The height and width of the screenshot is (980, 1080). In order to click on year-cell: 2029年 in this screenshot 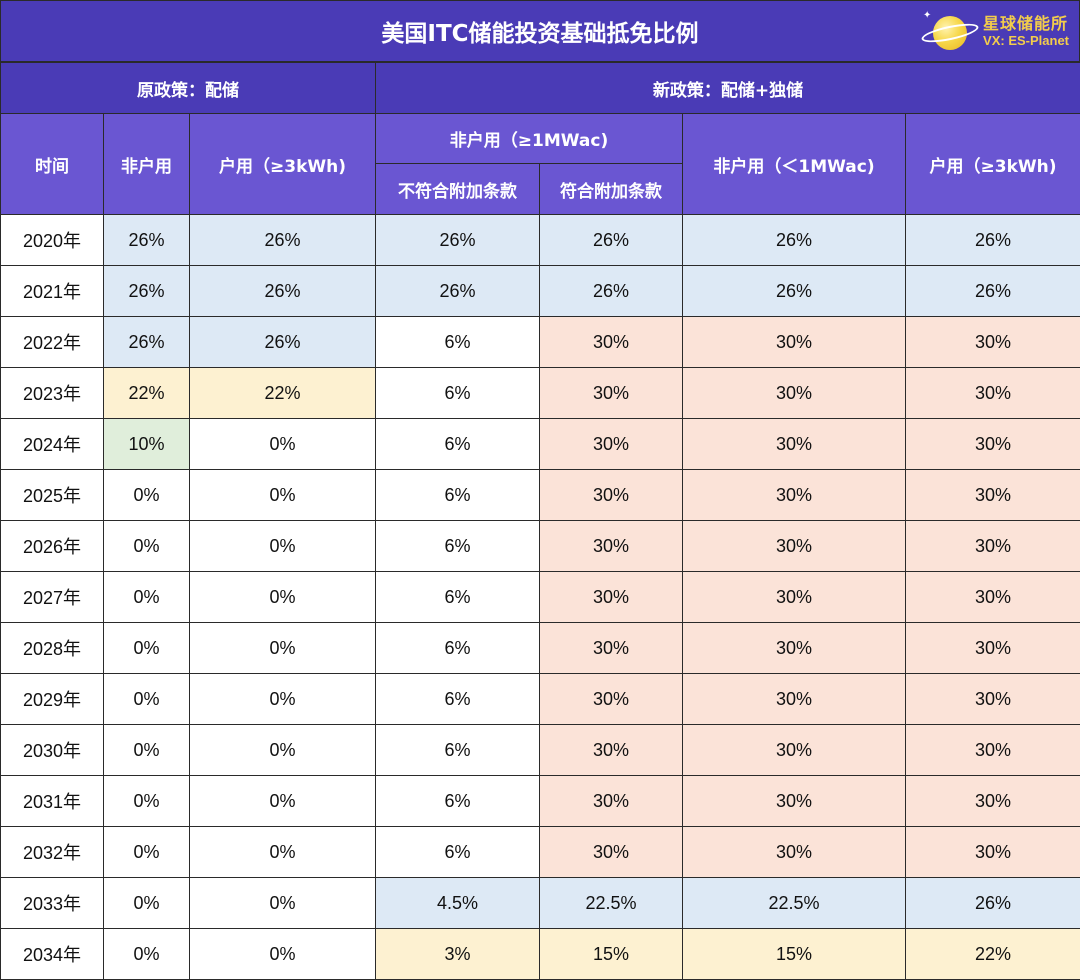, I will do `click(52, 699)`.